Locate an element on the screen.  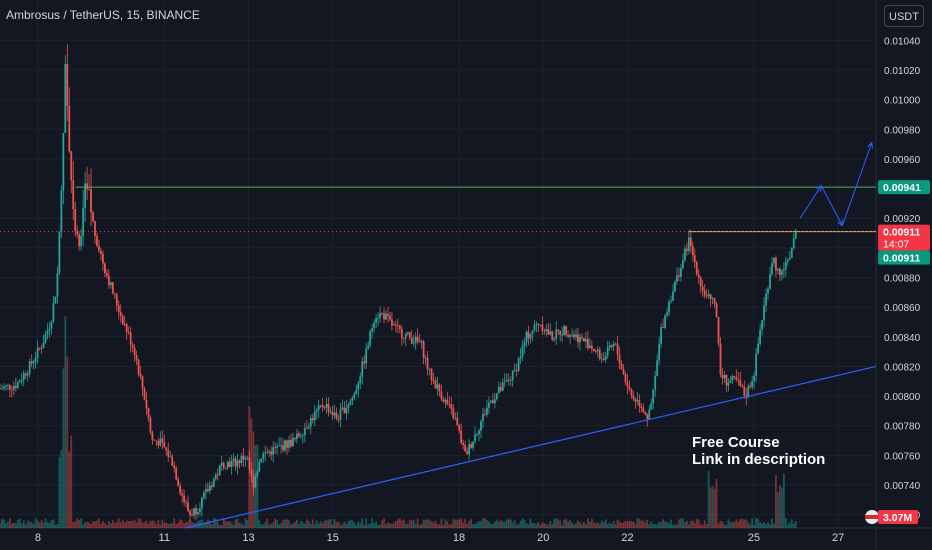
y-tick-label: 0.00980 is located at coordinates (902, 130).